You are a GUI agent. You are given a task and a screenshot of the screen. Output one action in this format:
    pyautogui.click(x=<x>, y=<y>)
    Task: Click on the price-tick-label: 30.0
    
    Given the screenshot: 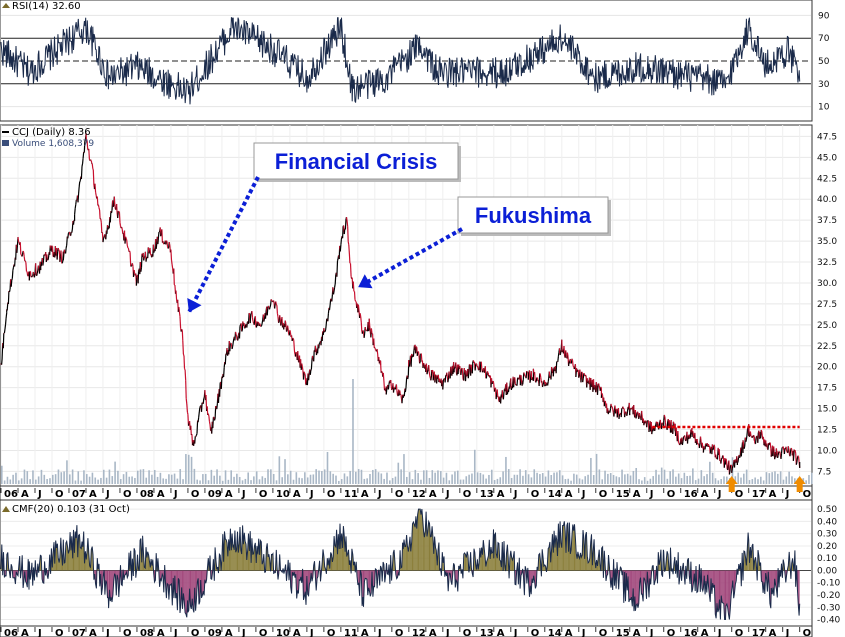 What is the action you would take?
    pyautogui.click(x=827, y=284)
    